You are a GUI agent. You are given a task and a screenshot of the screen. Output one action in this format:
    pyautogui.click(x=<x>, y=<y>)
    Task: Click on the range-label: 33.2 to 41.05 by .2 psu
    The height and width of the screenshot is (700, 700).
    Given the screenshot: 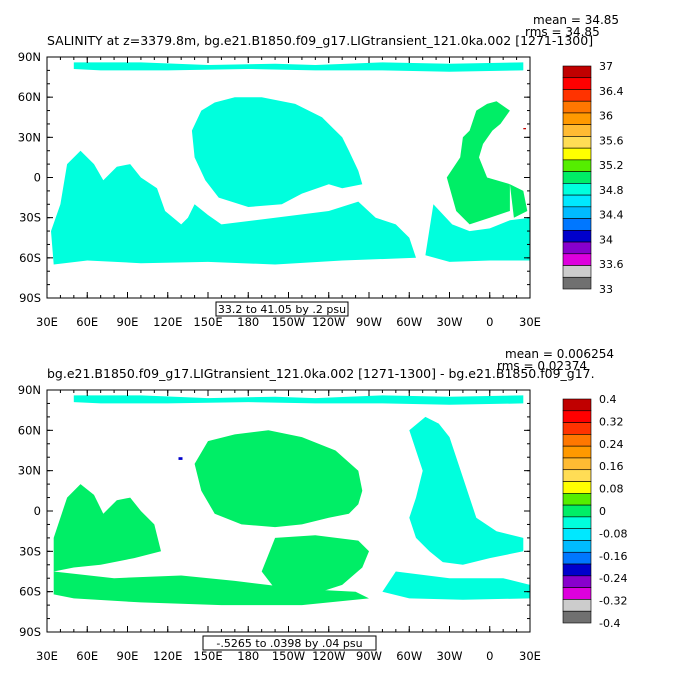 What is the action you would take?
    pyautogui.click(x=282, y=309)
    